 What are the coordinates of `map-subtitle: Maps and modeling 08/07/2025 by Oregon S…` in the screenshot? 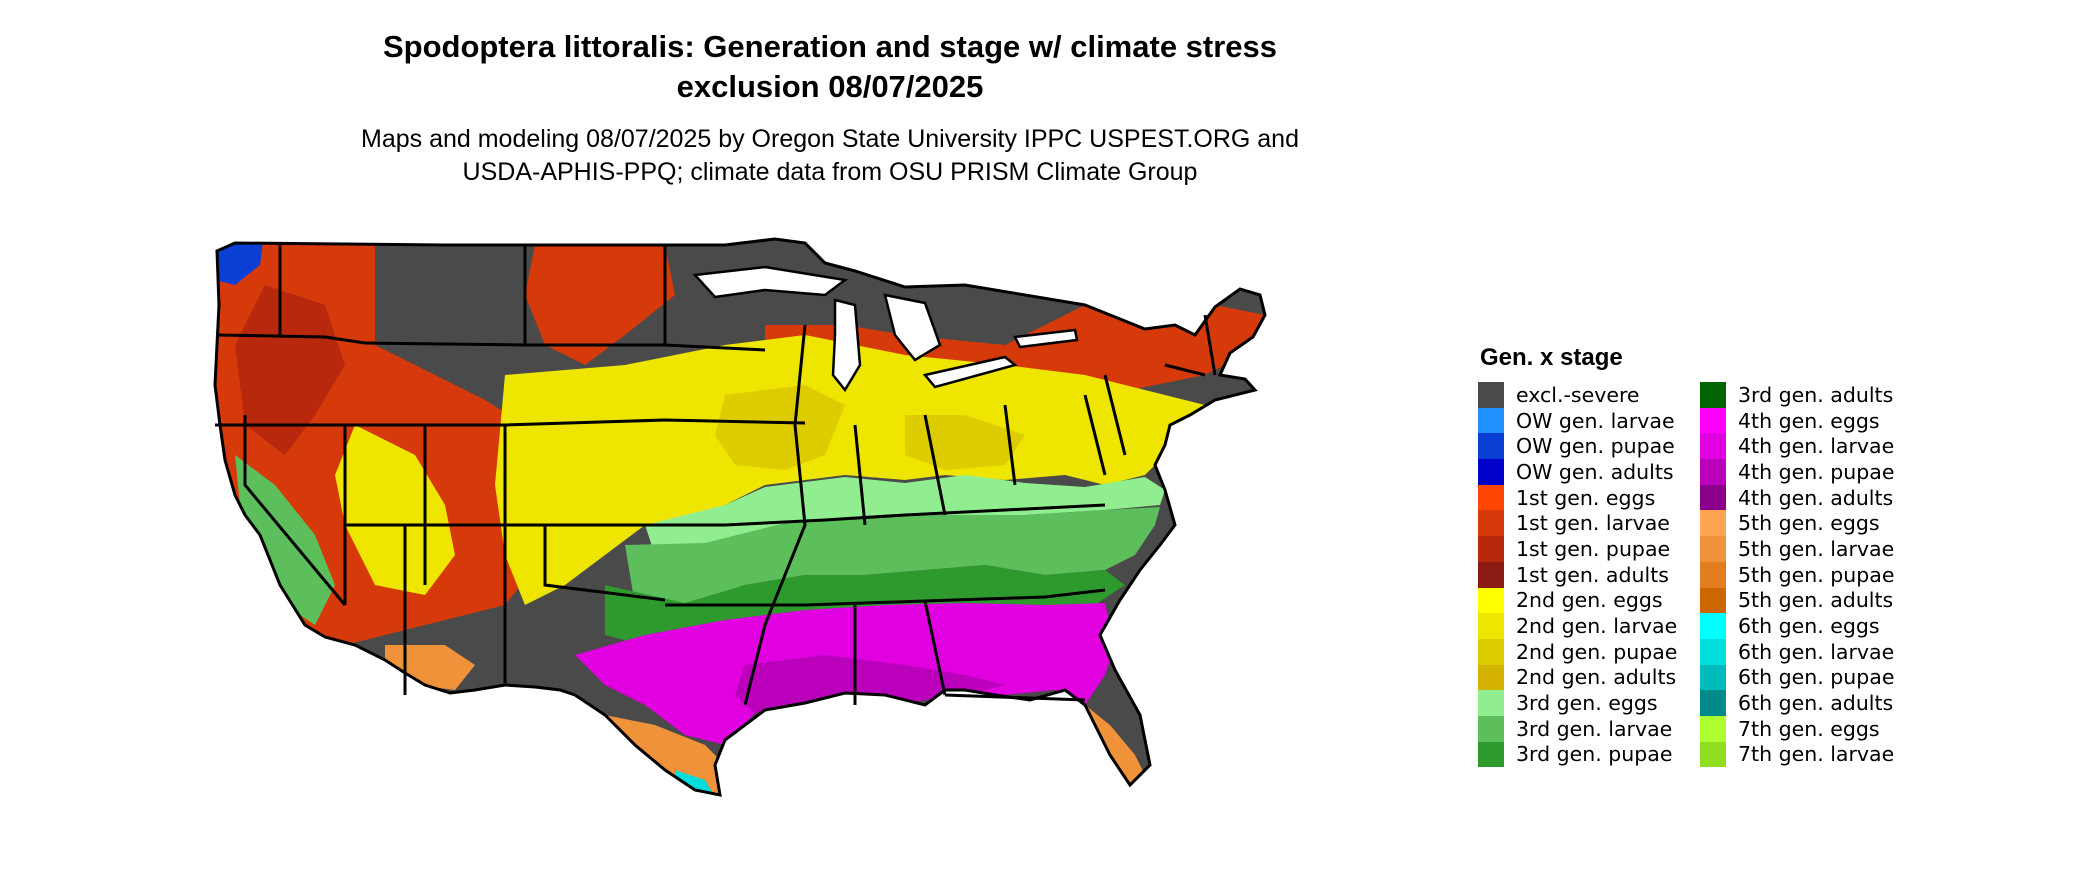 It's located at (830, 156).